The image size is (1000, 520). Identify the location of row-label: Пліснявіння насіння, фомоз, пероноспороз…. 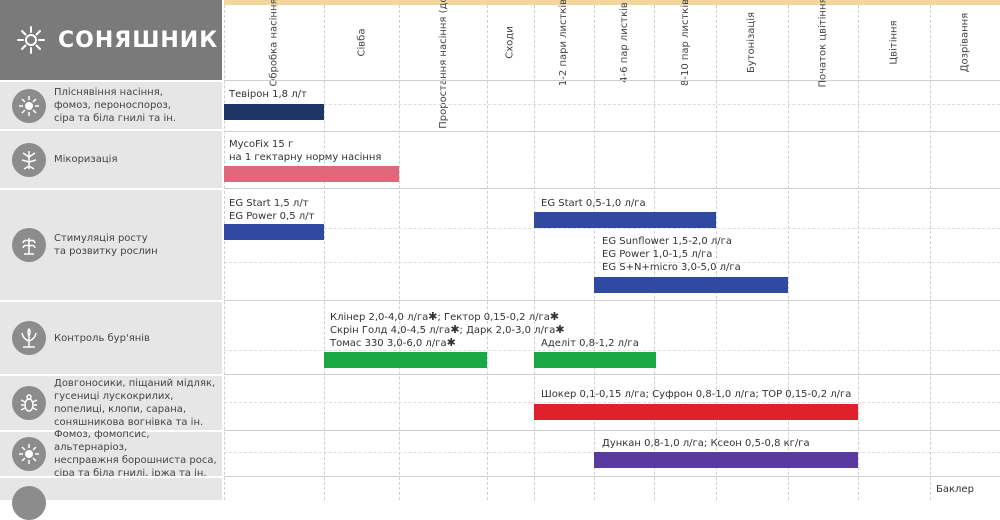
(115, 105).